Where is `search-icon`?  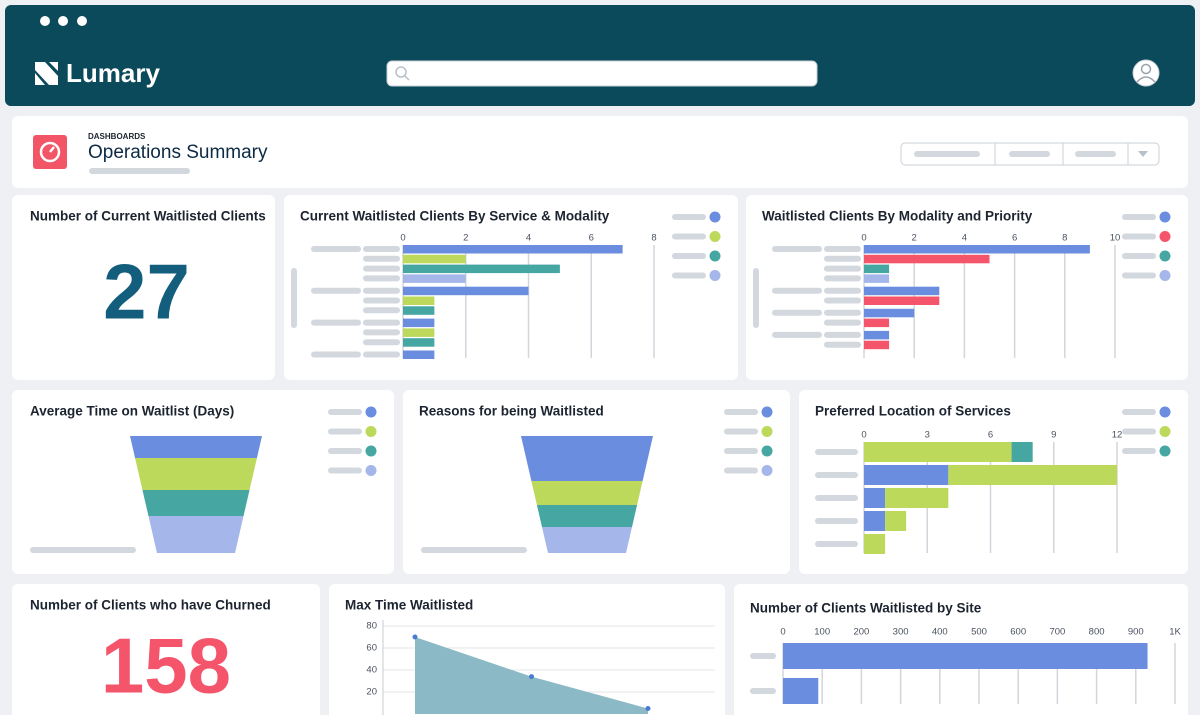
search-icon is located at coordinates (407, 78).